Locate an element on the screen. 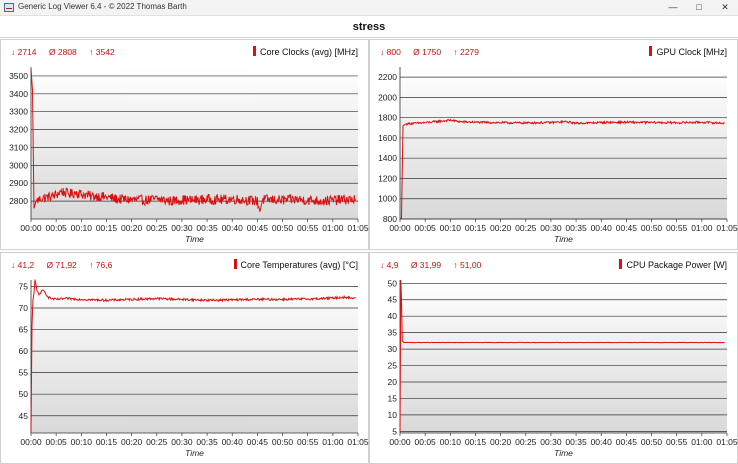 The width and height of the screenshot is (738, 464). y-tick-label: 55 is located at coordinates (24, 373).